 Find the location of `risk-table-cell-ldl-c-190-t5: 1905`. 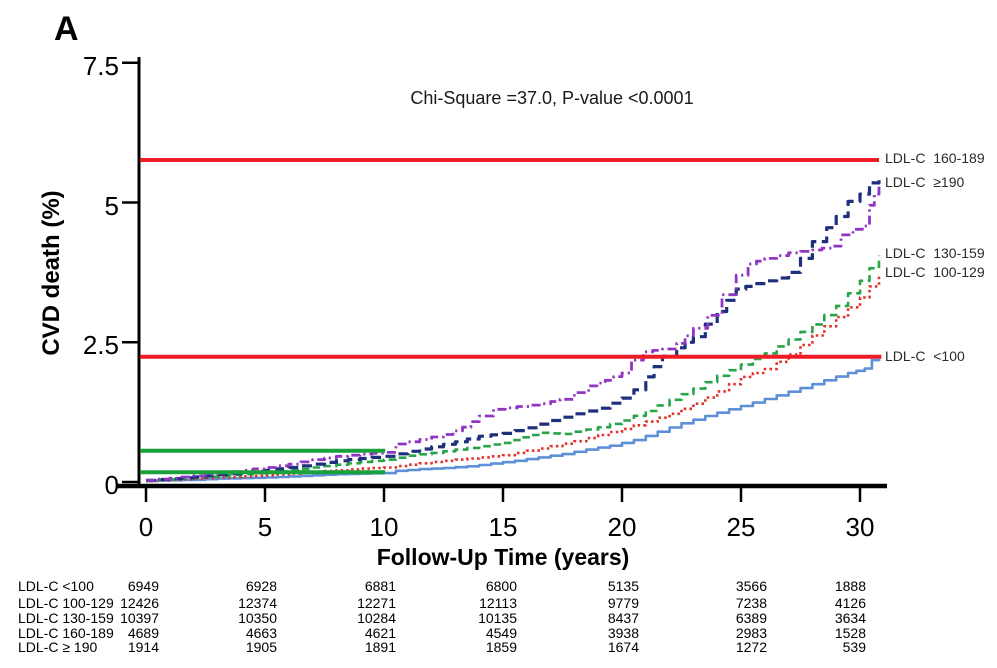

risk-table-cell-ldl-c-190-t5: 1905 is located at coordinates (261, 647).